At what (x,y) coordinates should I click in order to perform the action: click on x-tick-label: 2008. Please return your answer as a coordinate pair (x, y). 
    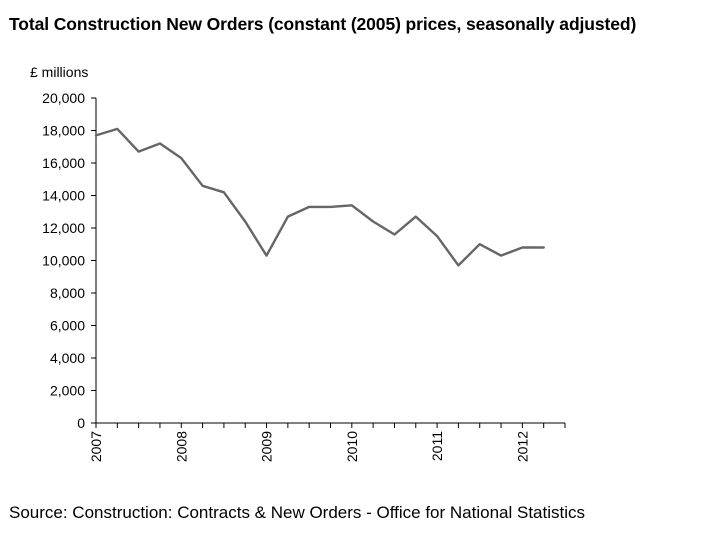
    Looking at the image, I should click on (181, 446).